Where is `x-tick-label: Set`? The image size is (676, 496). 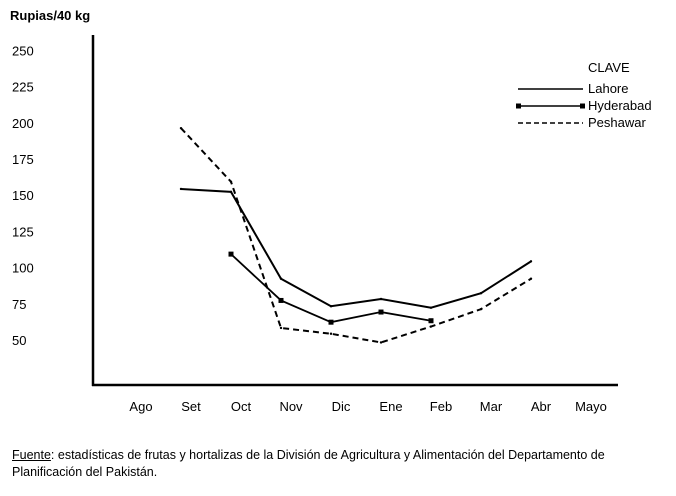 x-tick-label: Set is located at coordinates (191, 406).